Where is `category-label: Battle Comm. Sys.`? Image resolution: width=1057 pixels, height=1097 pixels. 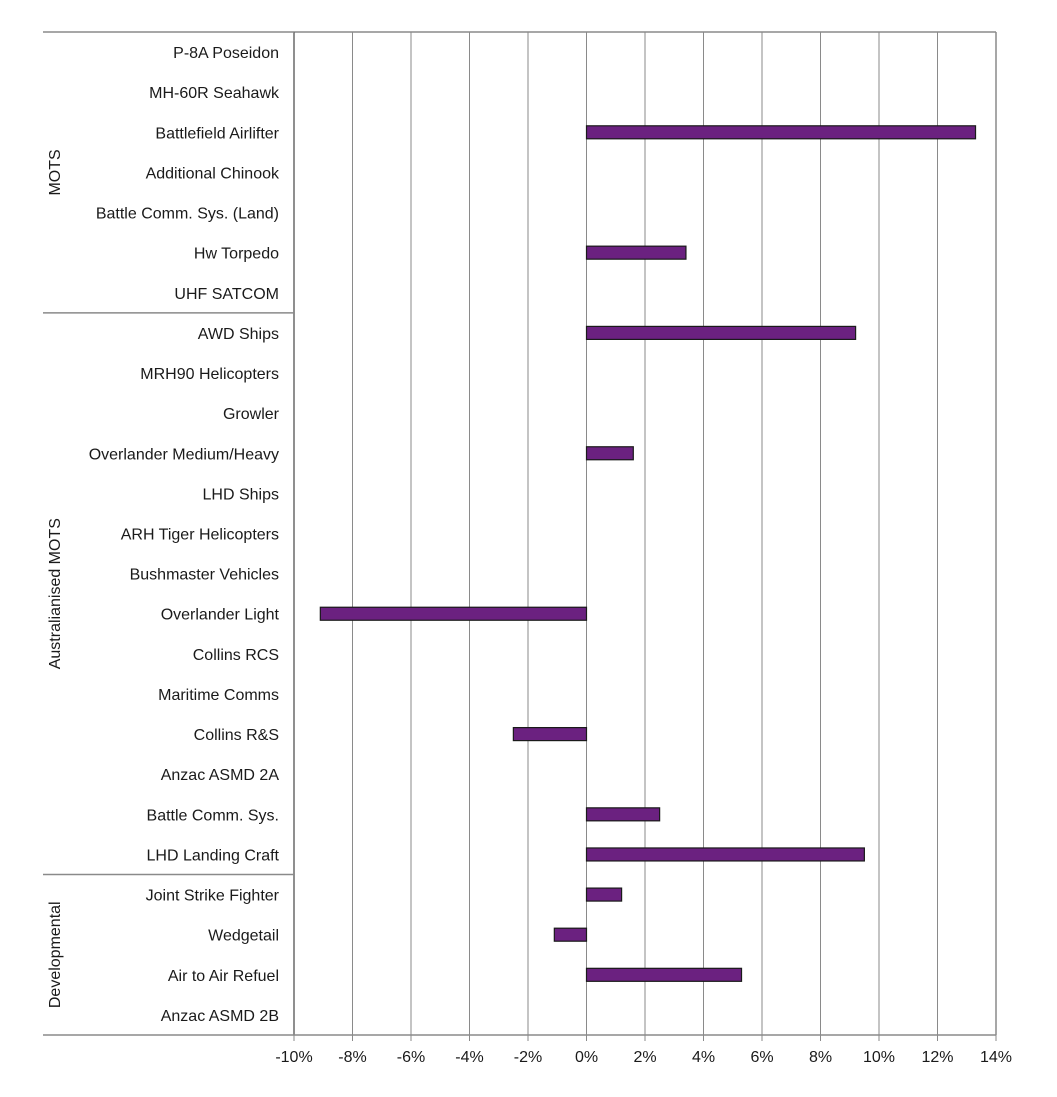
category-label: Battle Comm. Sys. is located at coordinates (213, 815).